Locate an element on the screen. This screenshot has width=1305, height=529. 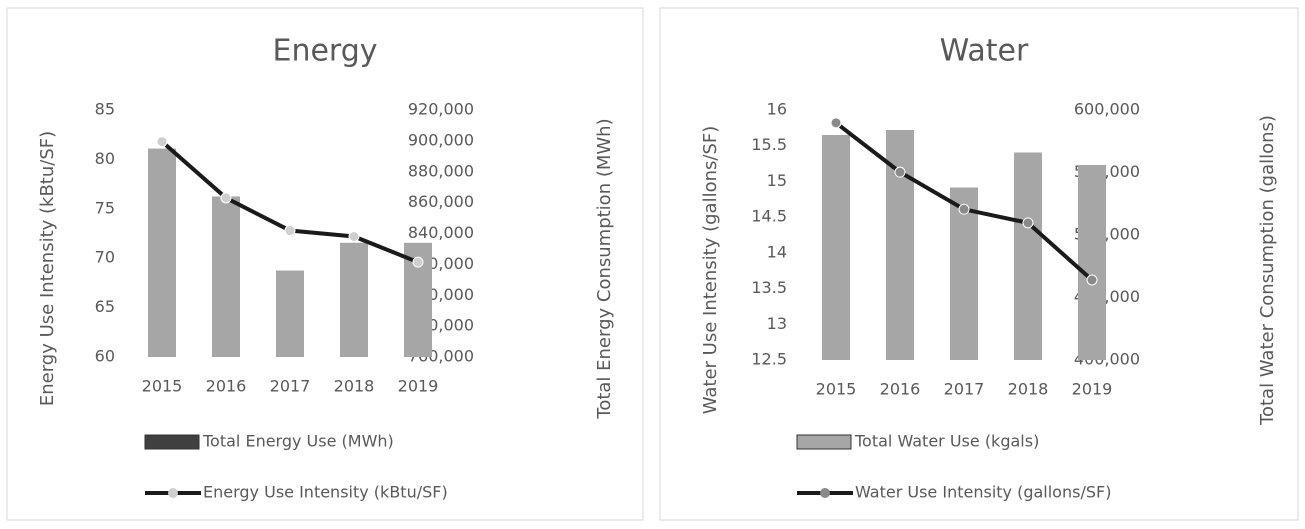
y-axis-label: Water Use Intensity (gallons/SF) is located at coordinates (710, 270).